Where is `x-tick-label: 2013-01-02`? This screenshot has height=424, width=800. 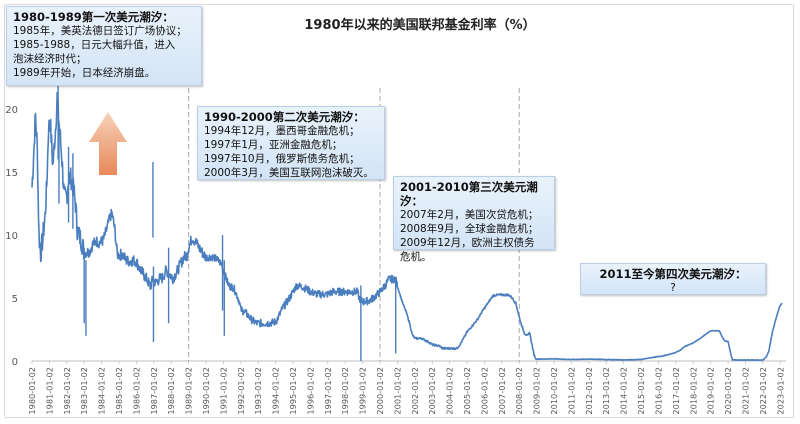 x-tick-label: 2013-01-02 is located at coordinates (606, 391).